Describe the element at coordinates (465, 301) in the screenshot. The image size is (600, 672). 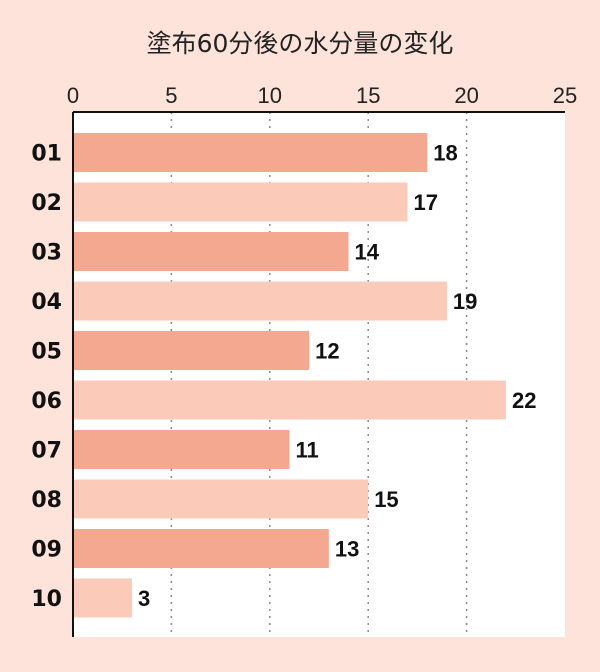
I see `data-label: 19` at that location.